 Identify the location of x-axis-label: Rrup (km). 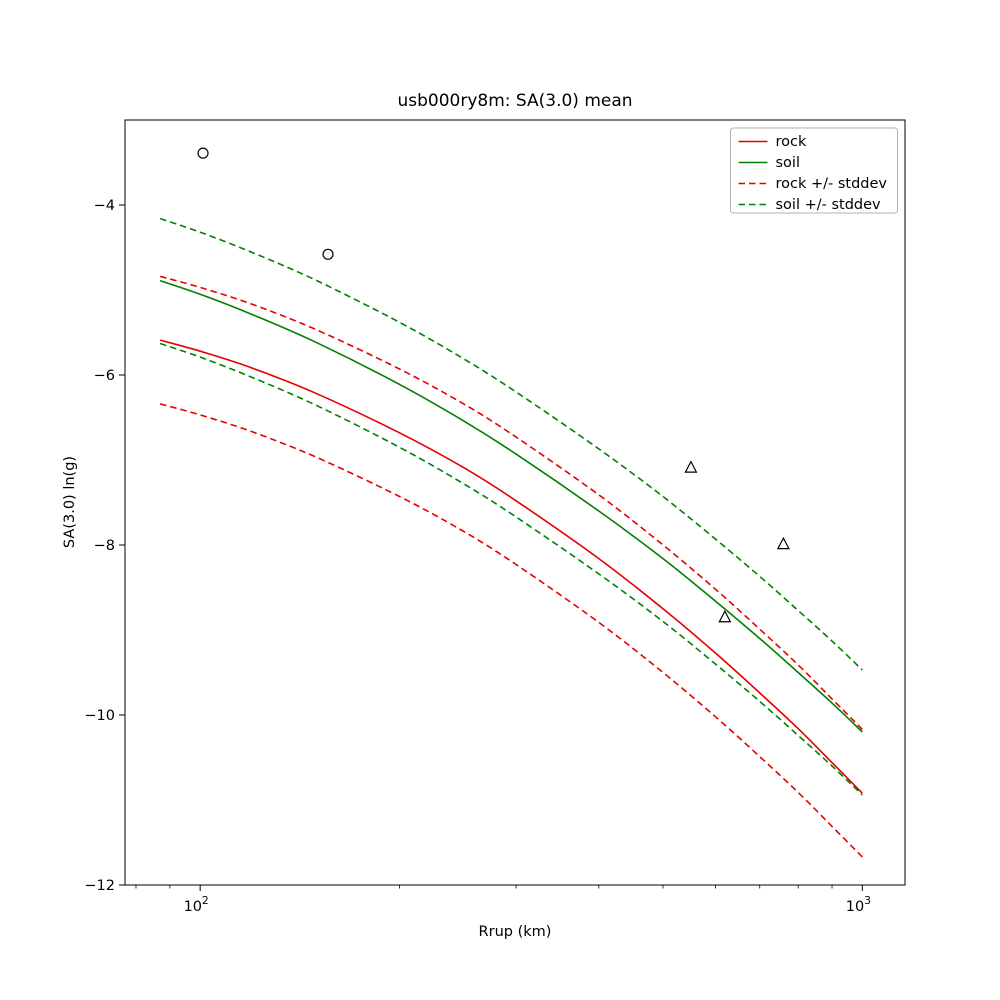
(515, 932).